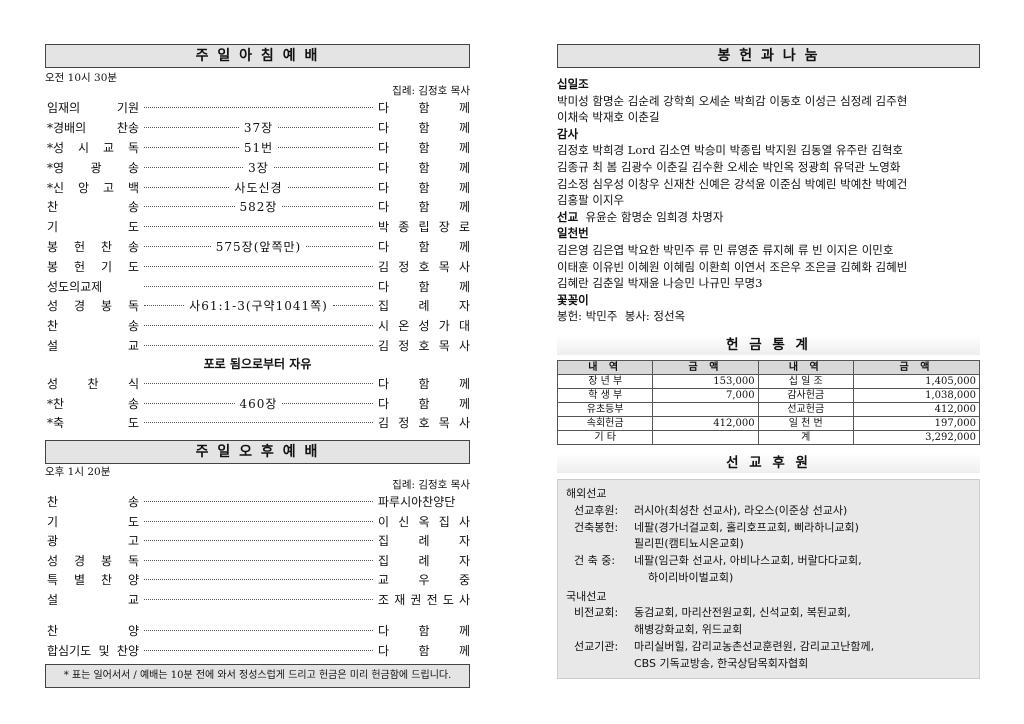 Image resolution: width=1024 pixels, height=724 pixels. I want to click on order-label: *성 시 교 독, so click(93, 147).